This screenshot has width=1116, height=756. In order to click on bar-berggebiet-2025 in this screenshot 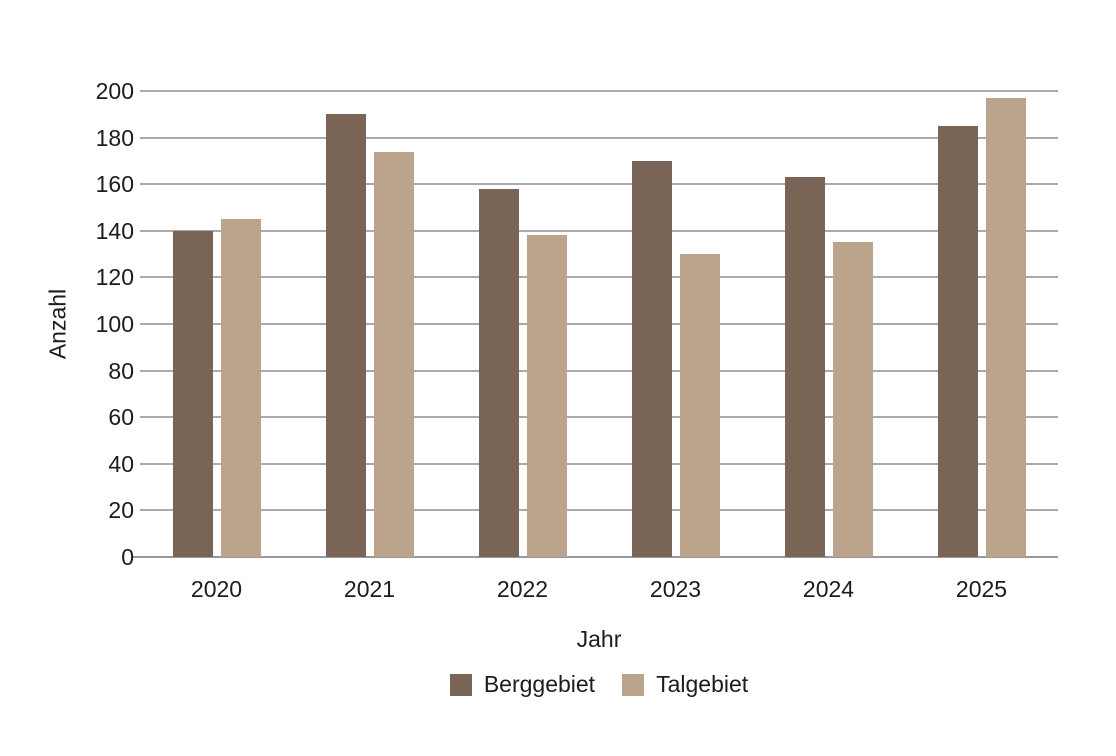, I will do `click(957, 341)`.